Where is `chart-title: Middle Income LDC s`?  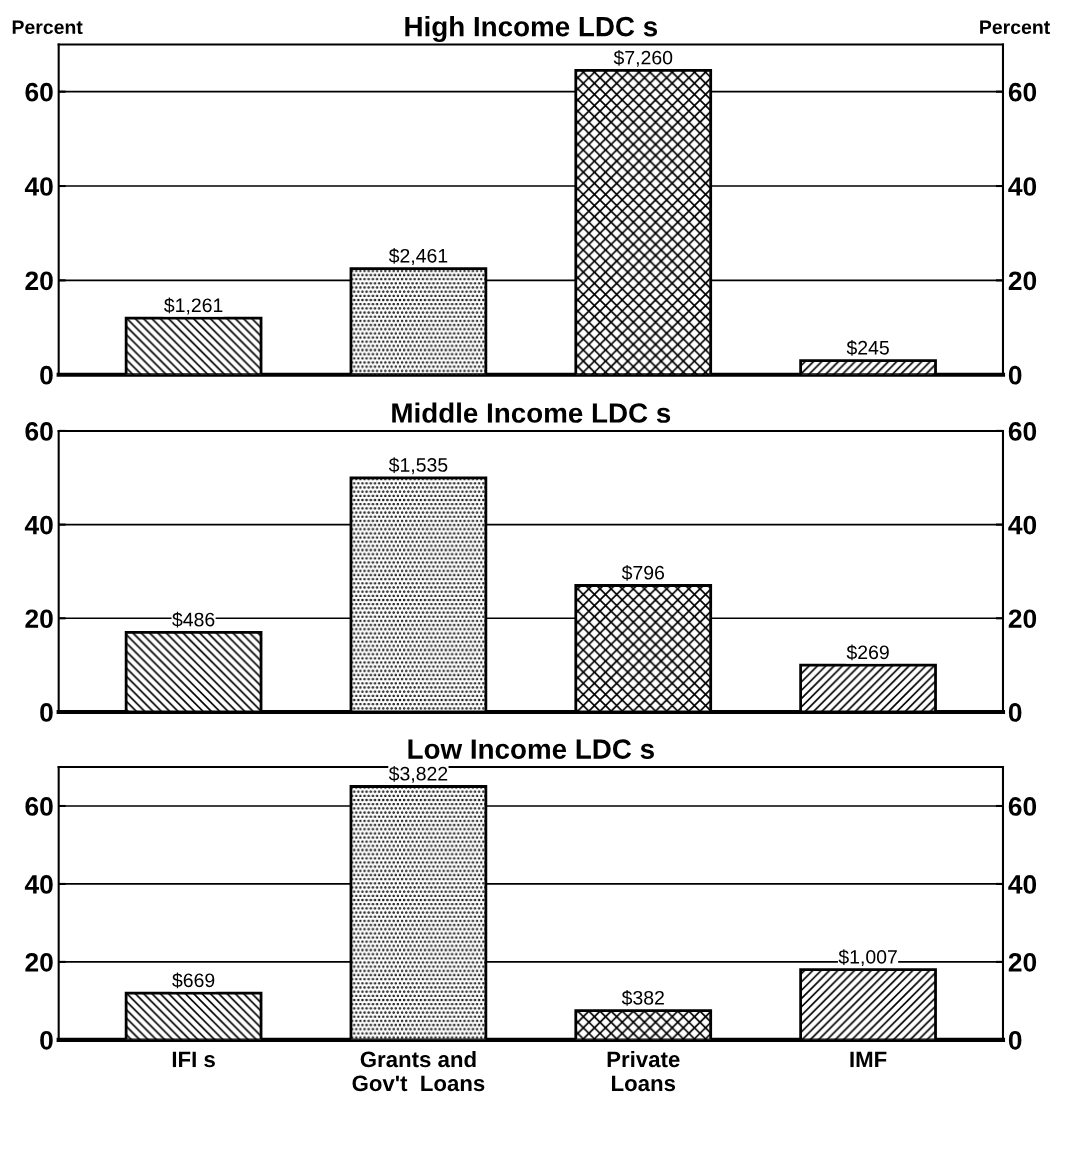
chart-title: Middle Income LDC s is located at coordinates (531, 412).